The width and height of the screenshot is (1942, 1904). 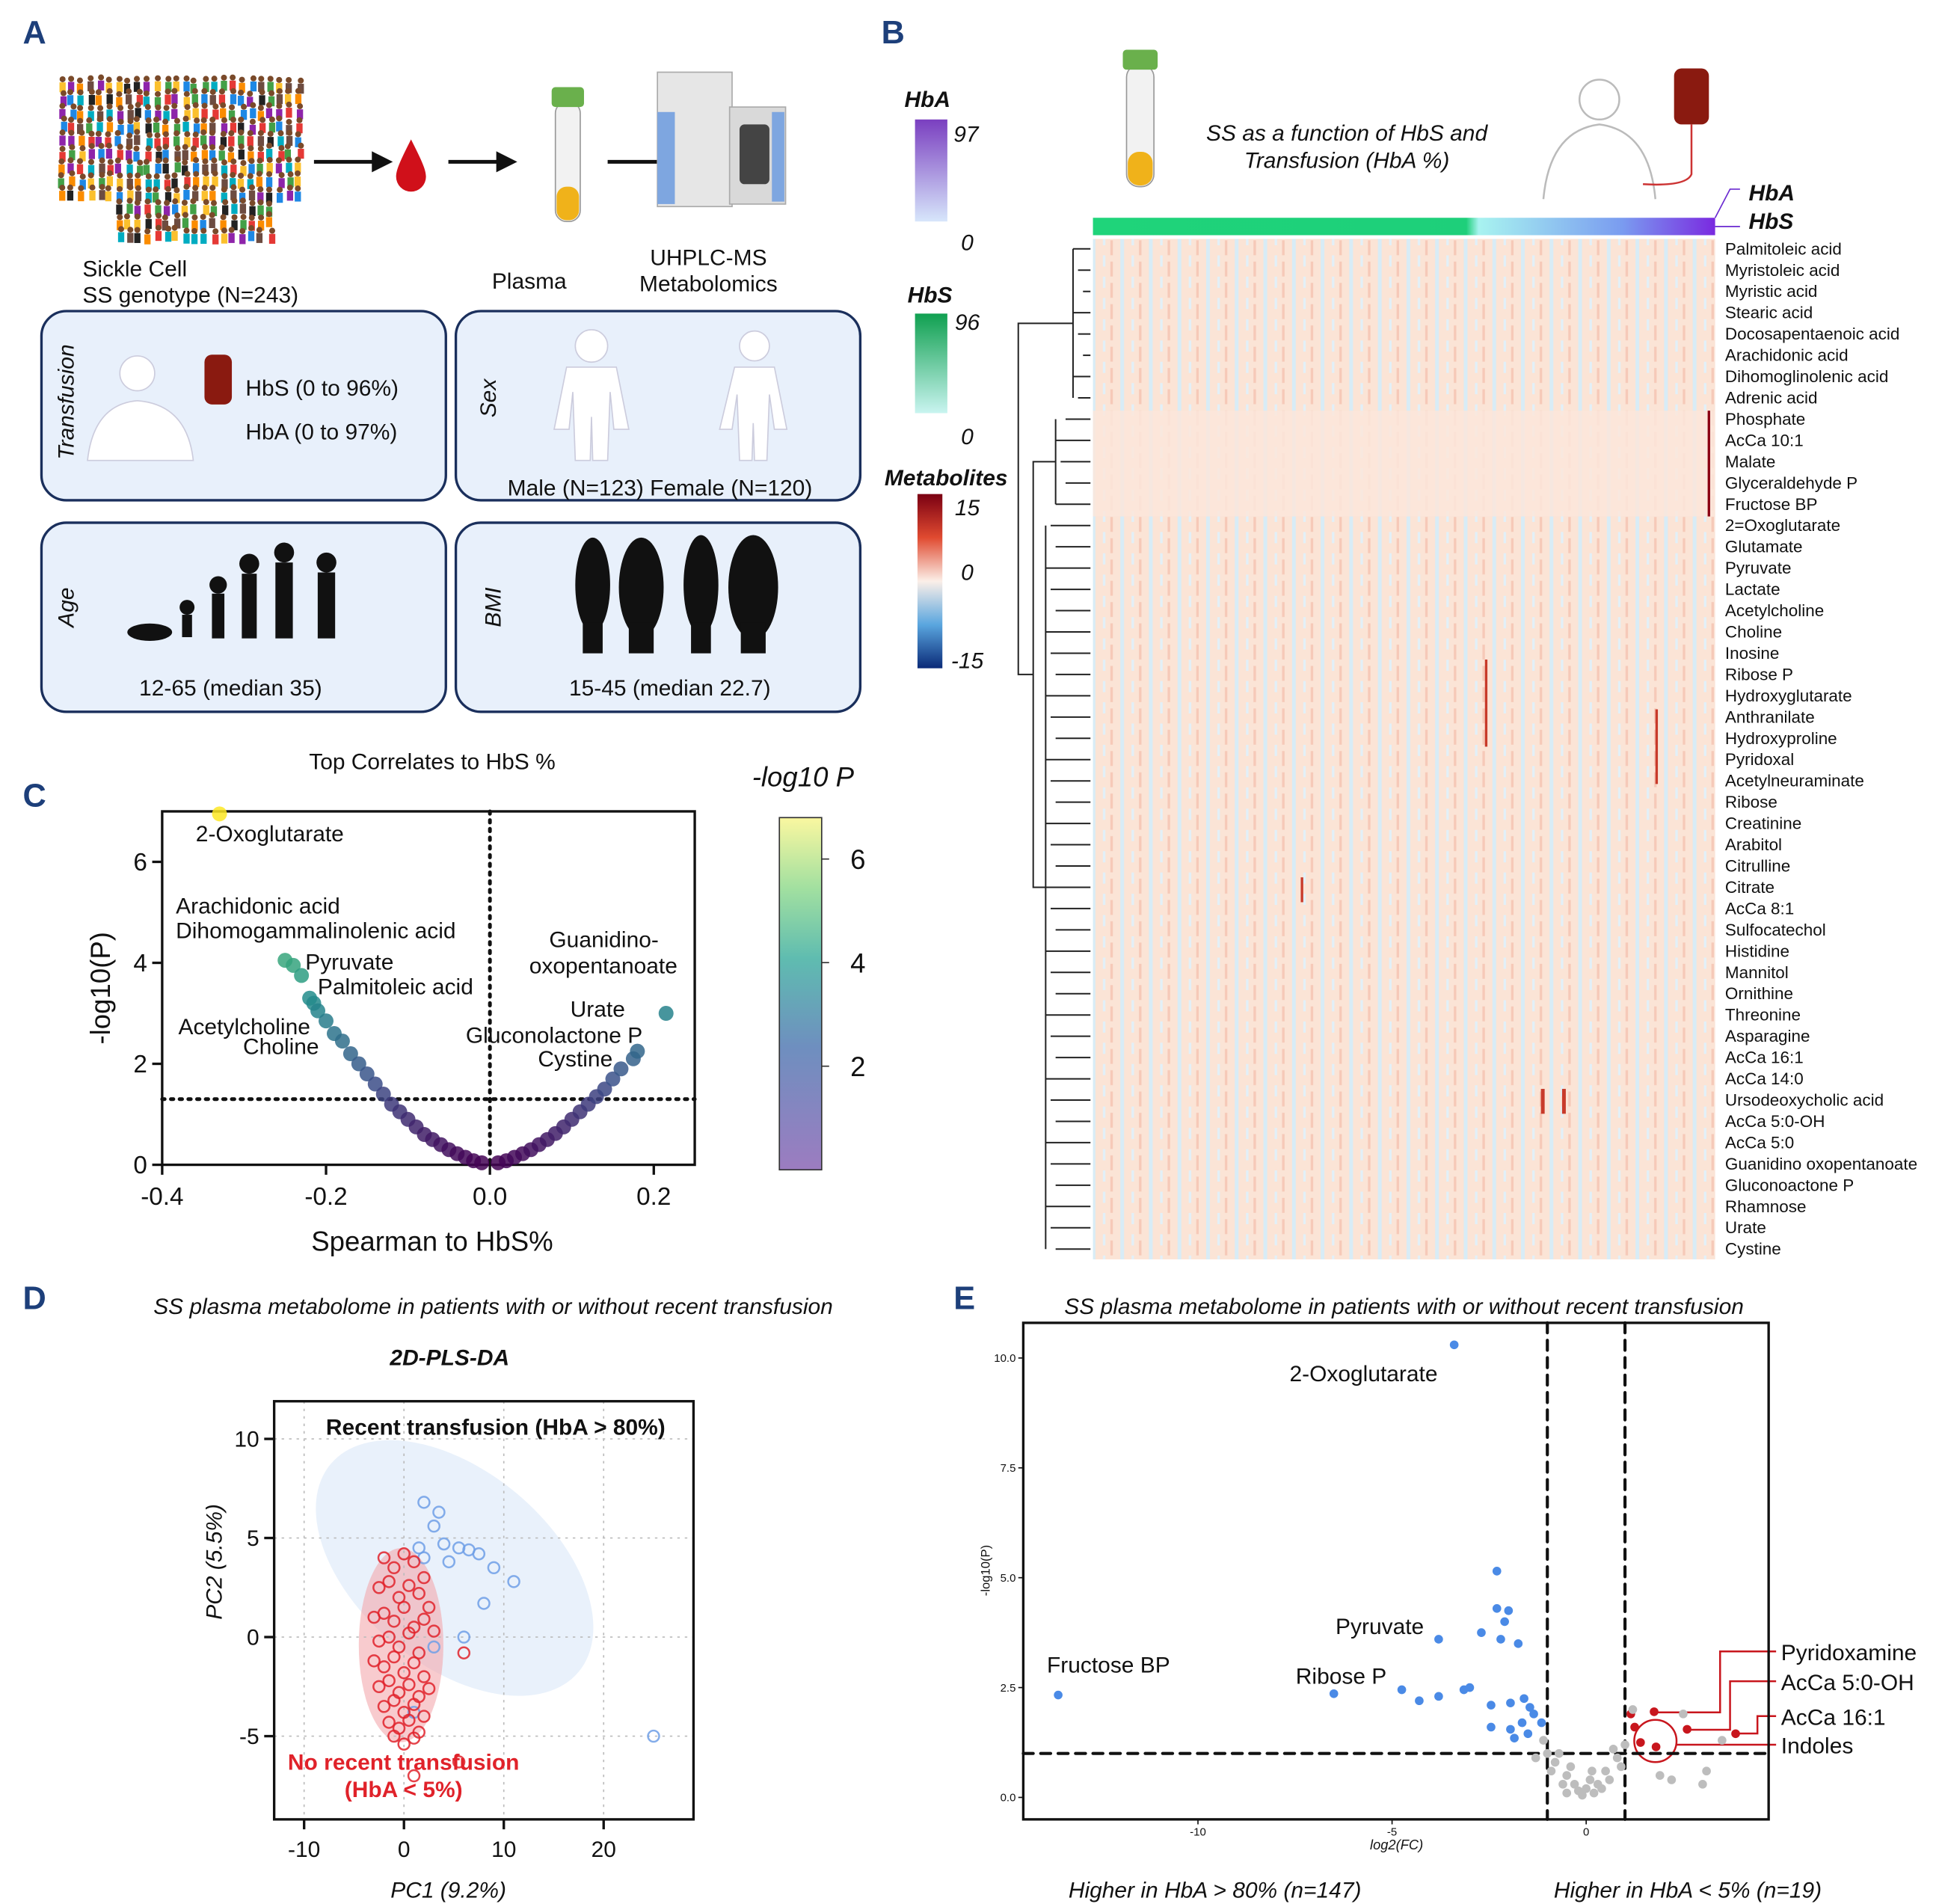 What do you see at coordinates (947, 478) in the screenshot?
I see `colorbar-title: Metabolites` at bounding box center [947, 478].